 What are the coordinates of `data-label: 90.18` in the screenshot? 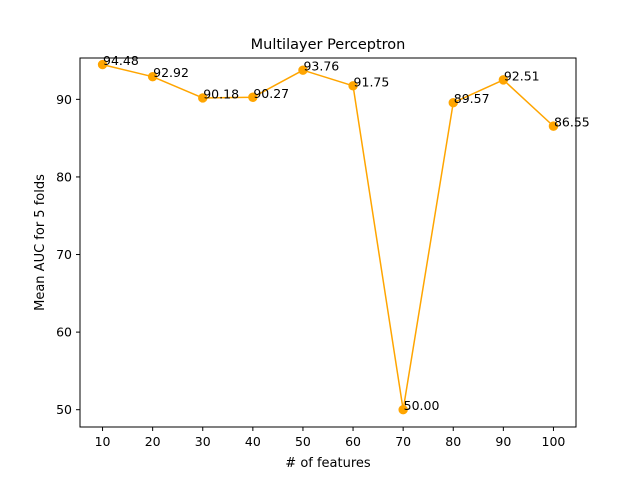 It's located at (221, 93).